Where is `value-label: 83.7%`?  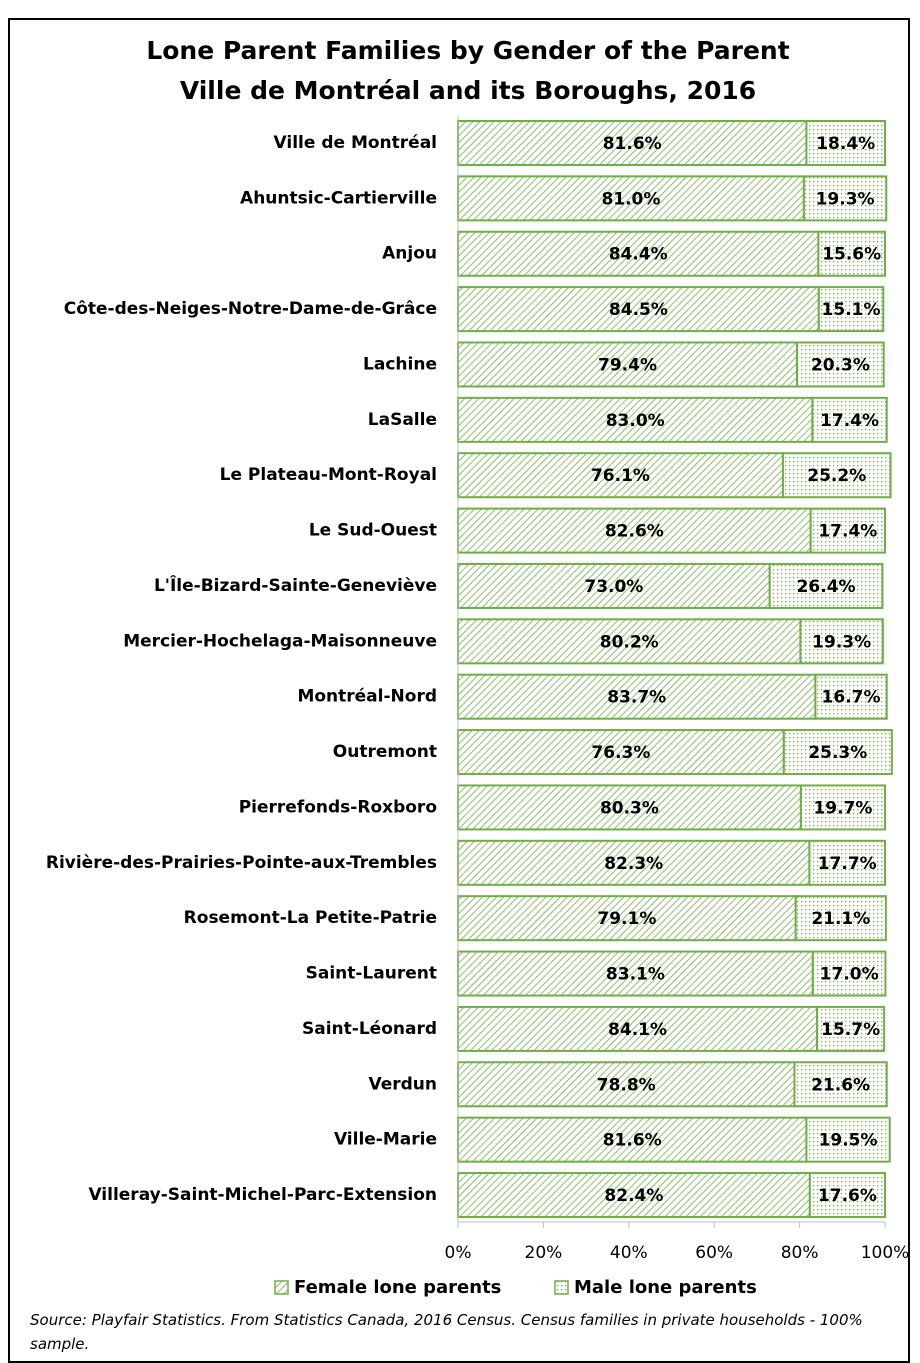 value-label: 83.7% is located at coordinates (636, 698).